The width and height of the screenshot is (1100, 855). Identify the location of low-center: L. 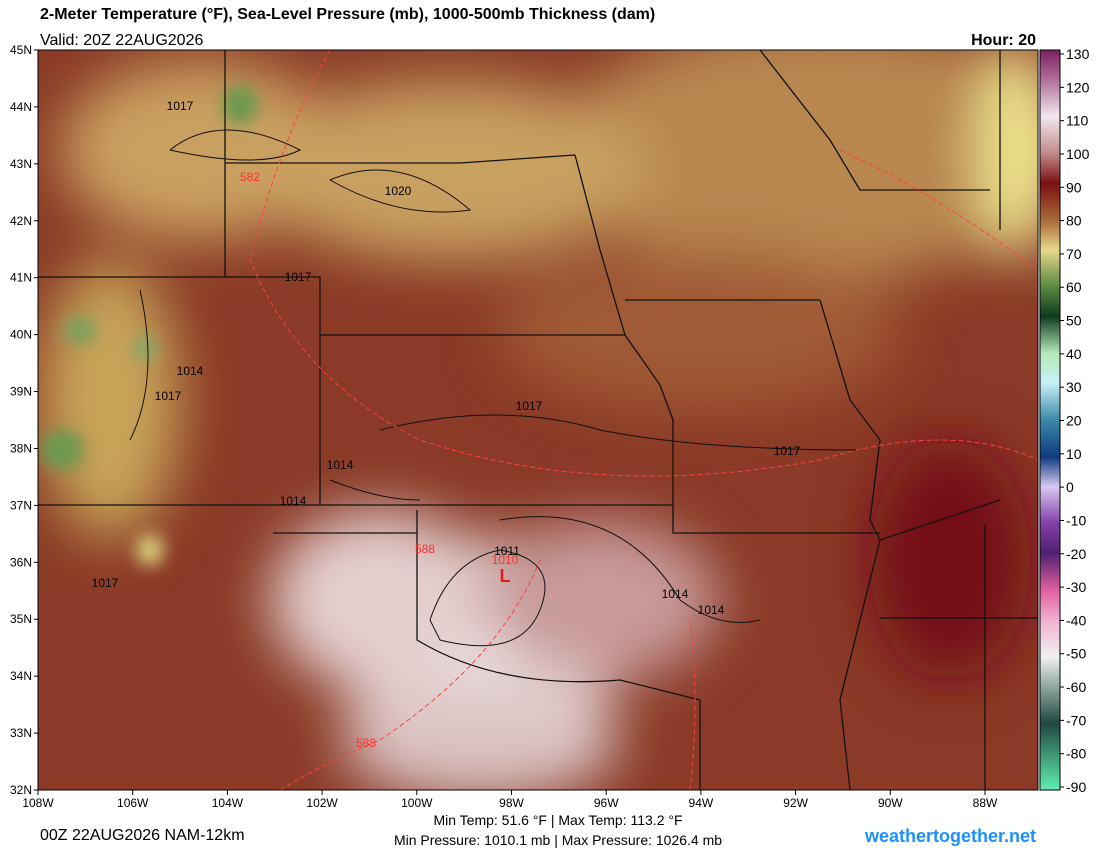
(505, 576).